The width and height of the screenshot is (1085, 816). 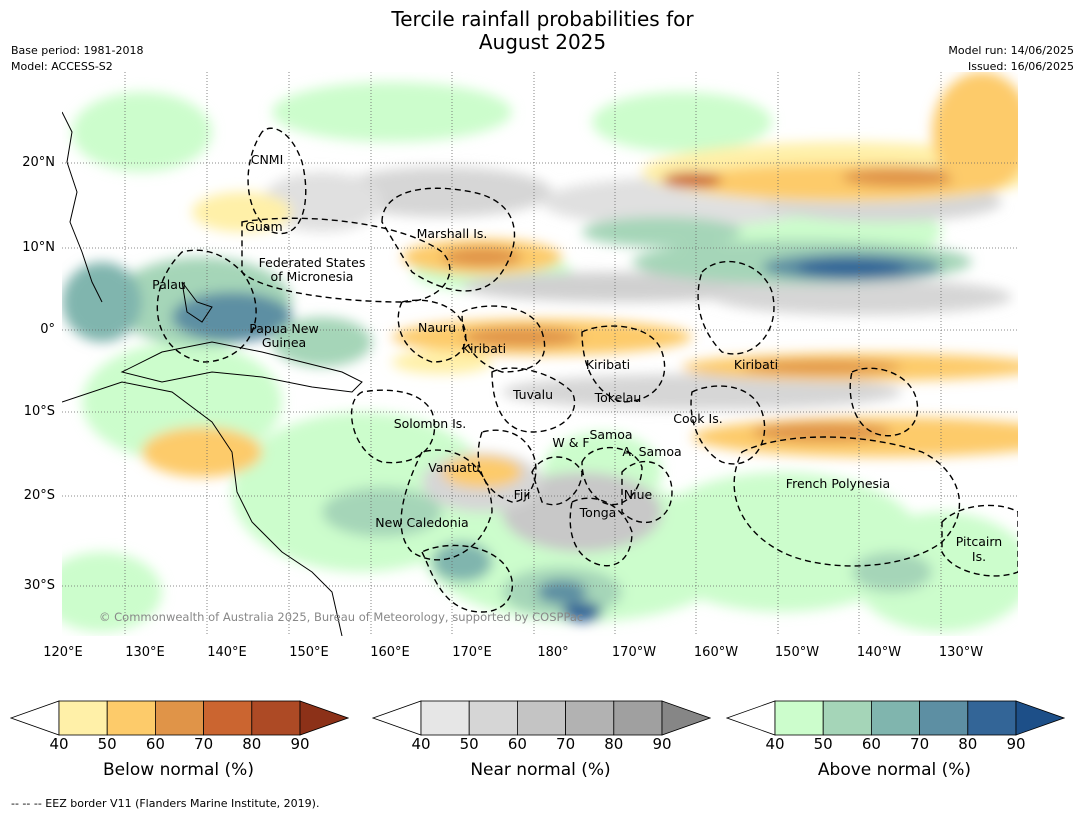 What do you see at coordinates (312, 262) in the screenshot?
I see `region-label: Federated States` at bounding box center [312, 262].